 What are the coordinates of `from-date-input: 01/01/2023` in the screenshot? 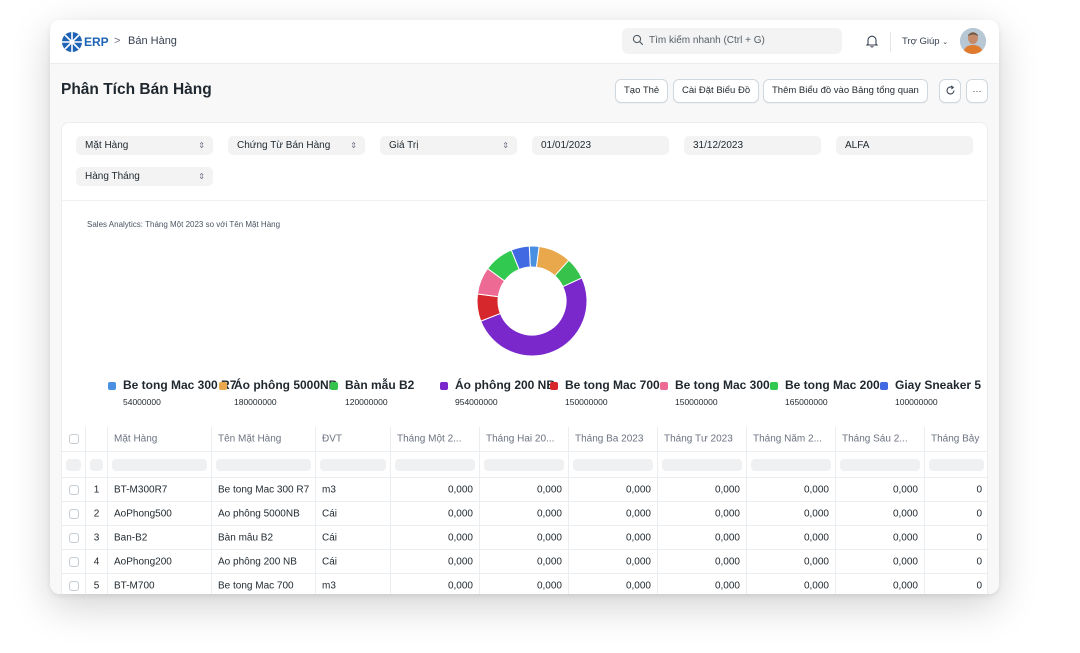 It's located at (600, 145).